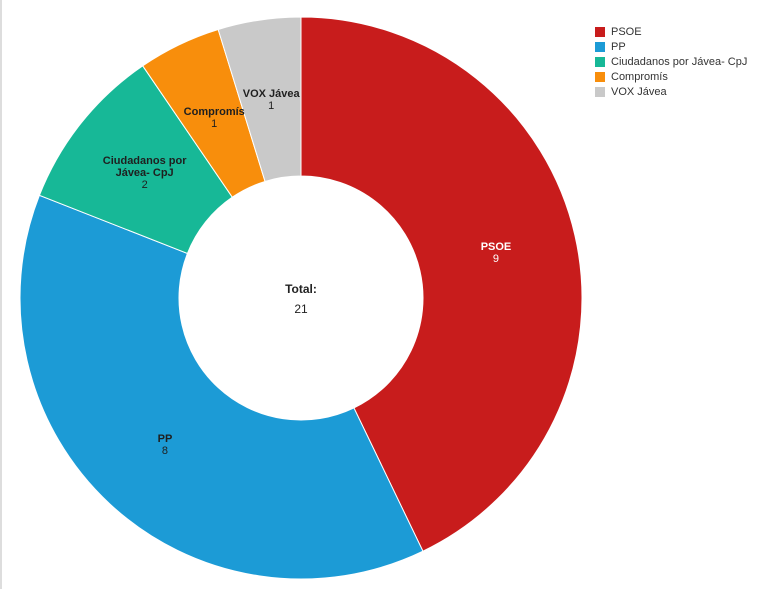 Image resolution: width=766 pixels, height=589 pixels. I want to click on slice-label: PP 8, so click(165, 445).